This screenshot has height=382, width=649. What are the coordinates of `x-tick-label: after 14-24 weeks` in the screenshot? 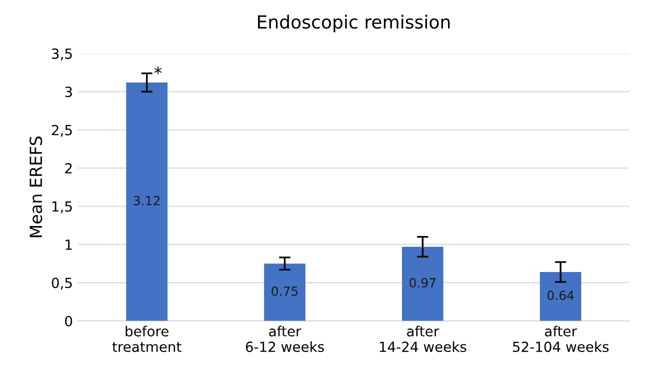 It's located at (423, 339).